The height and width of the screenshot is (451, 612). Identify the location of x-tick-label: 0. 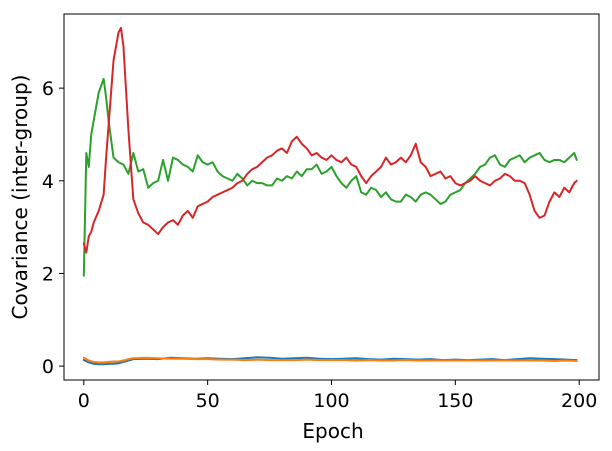
(84, 401).